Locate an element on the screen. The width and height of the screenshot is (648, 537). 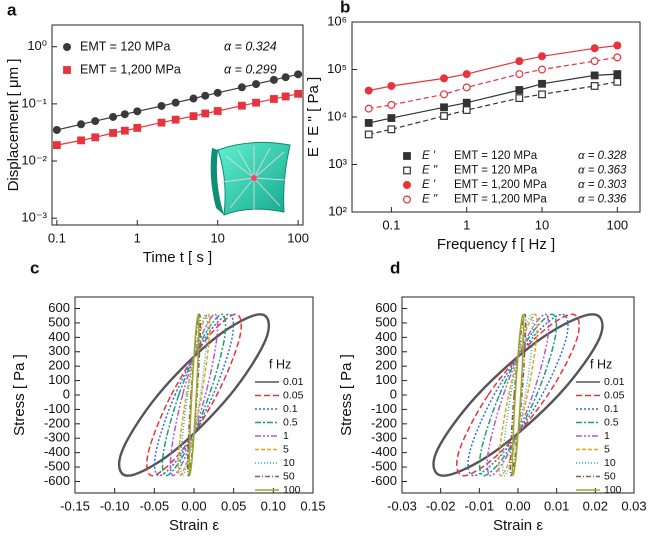
y-tick-label: 500 is located at coordinates (386, 321).